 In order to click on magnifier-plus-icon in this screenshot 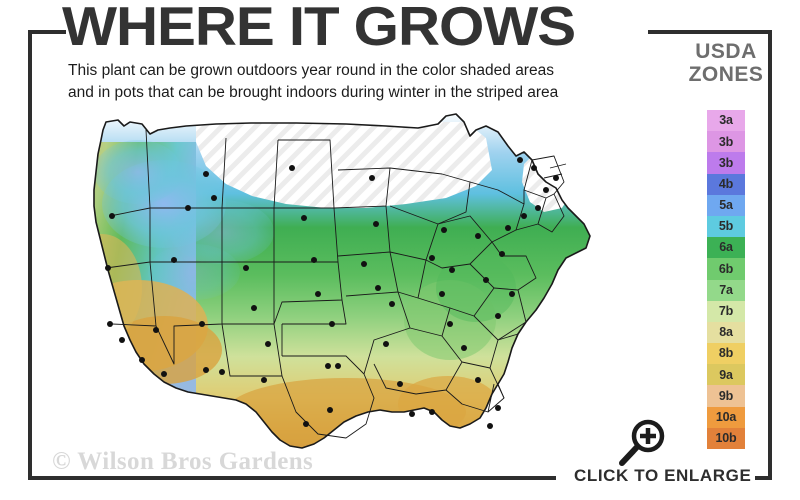, I will do `click(642, 443)`.